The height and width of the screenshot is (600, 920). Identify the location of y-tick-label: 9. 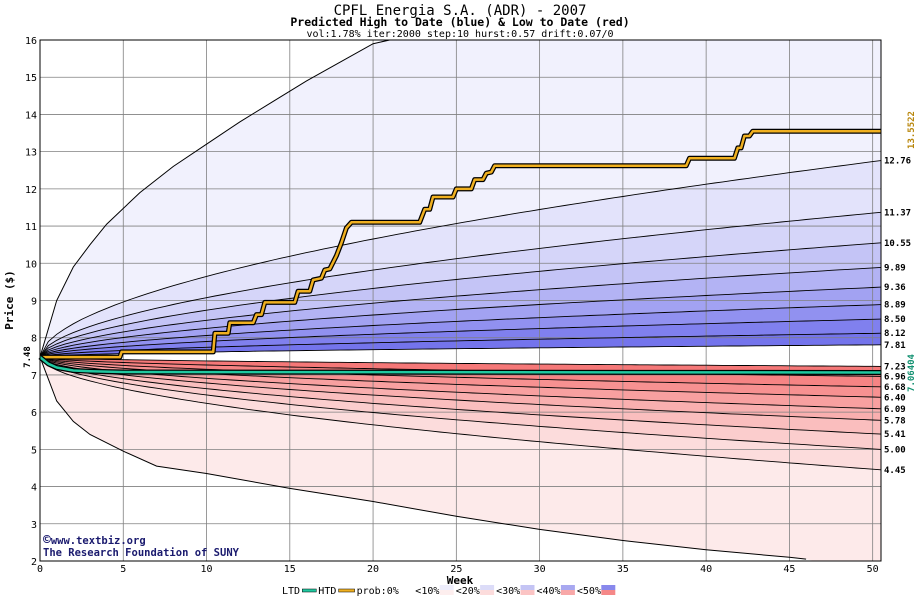
(34, 302).